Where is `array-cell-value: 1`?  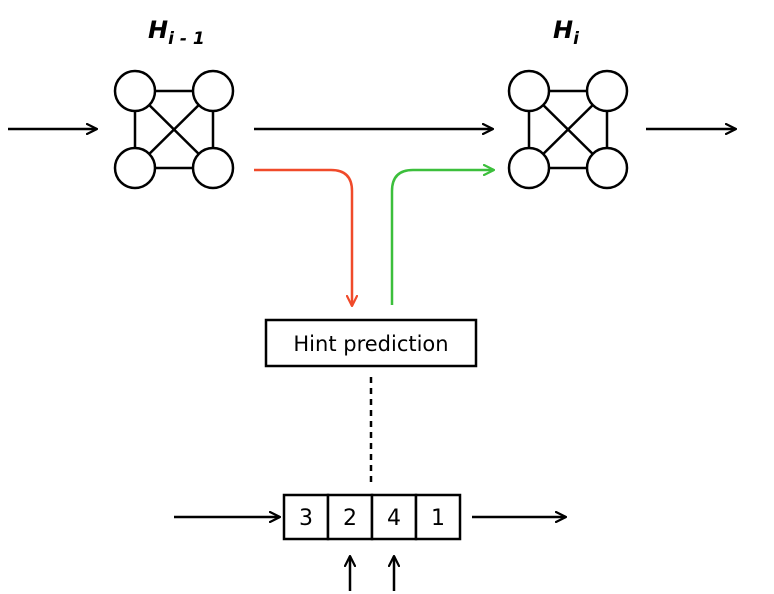
array-cell-value: 1 is located at coordinates (438, 518).